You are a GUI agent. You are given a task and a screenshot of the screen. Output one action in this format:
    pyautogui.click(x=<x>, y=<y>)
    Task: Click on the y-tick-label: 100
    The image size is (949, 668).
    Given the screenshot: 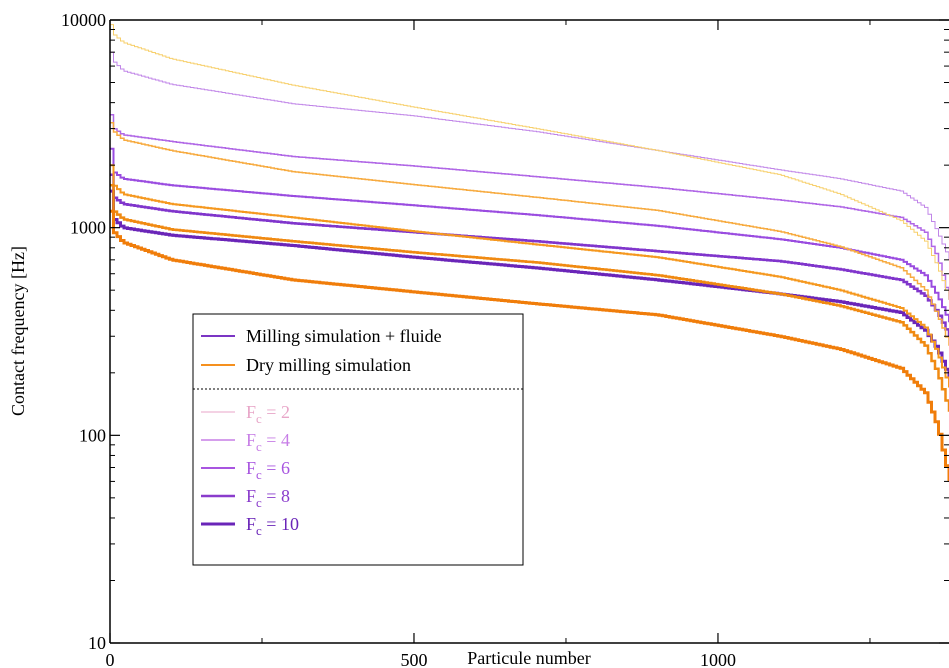 What is the action you would take?
    pyautogui.click(x=92, y=435)
    